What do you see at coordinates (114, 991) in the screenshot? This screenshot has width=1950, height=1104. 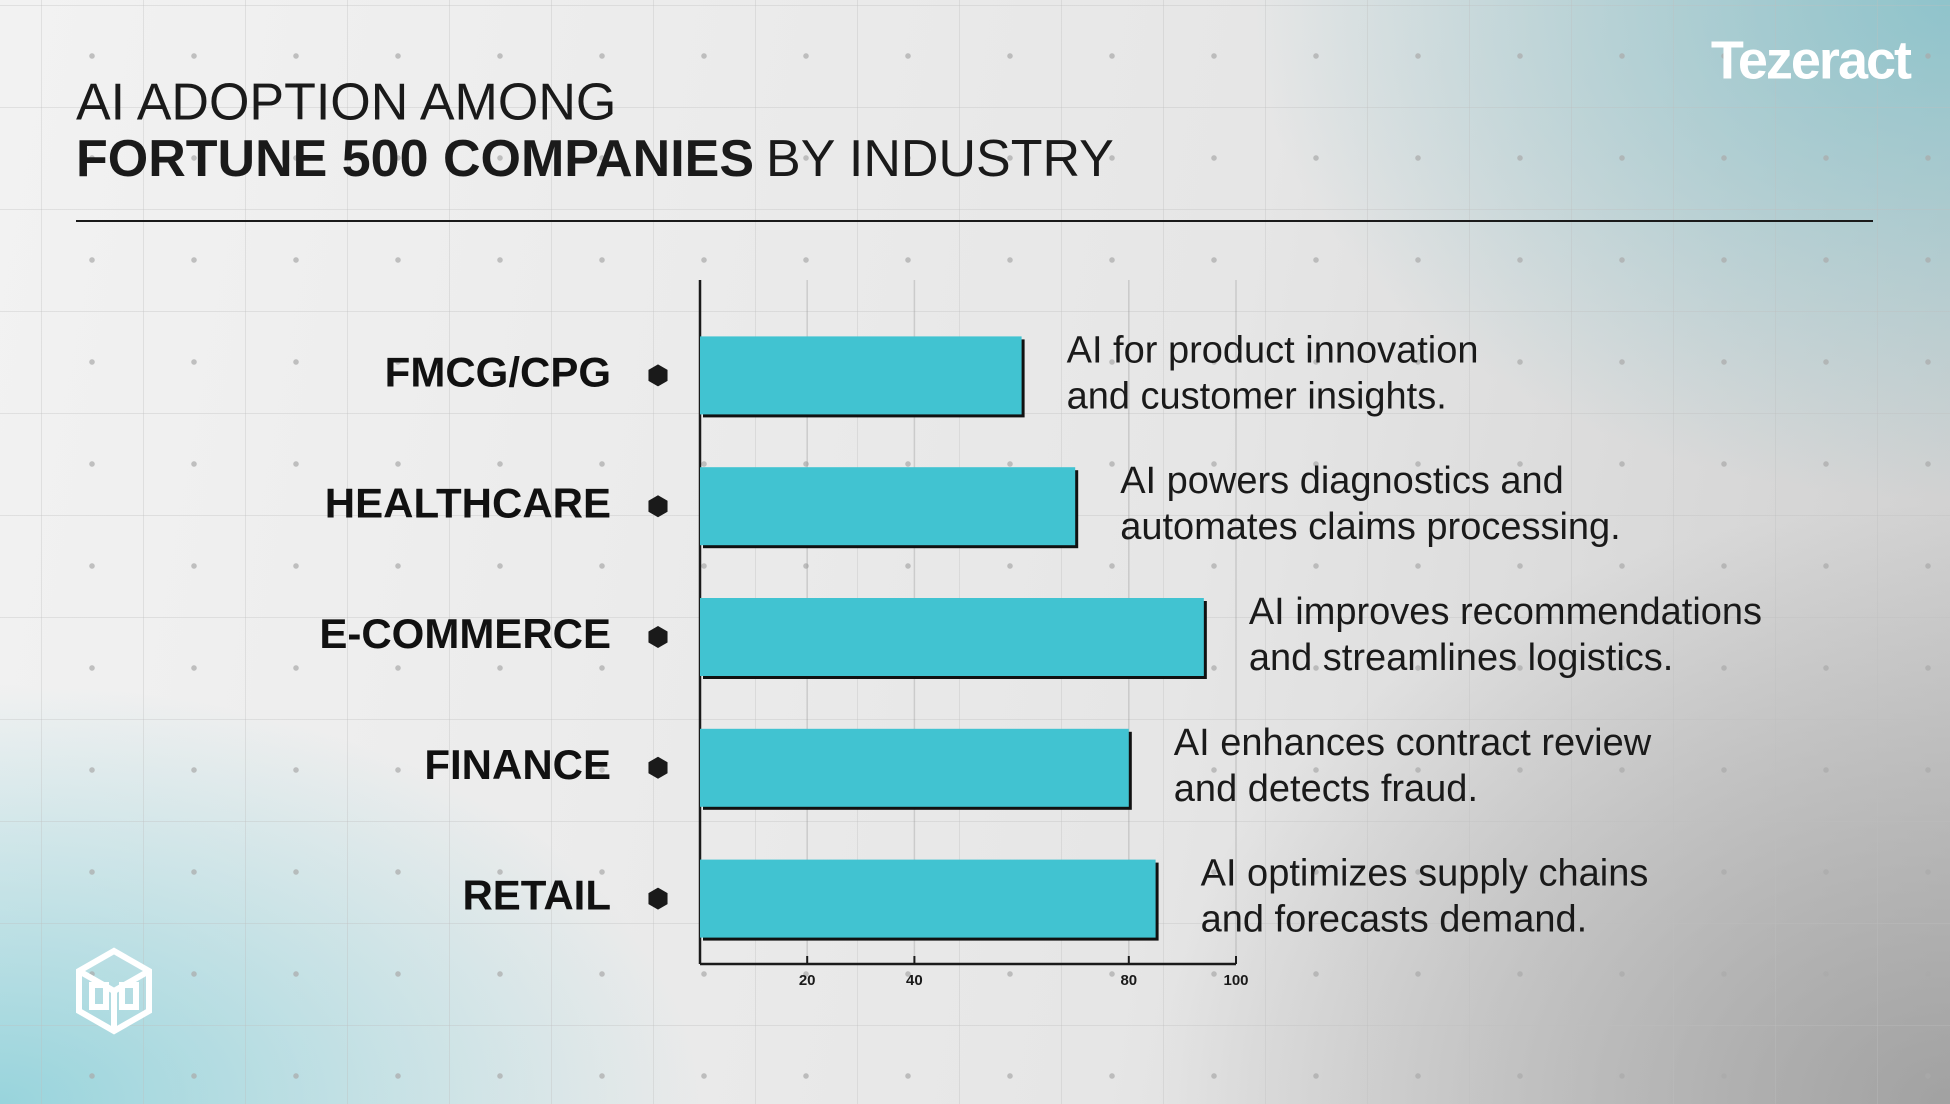 I see `corner-logo` at bounding box center [114, 991].